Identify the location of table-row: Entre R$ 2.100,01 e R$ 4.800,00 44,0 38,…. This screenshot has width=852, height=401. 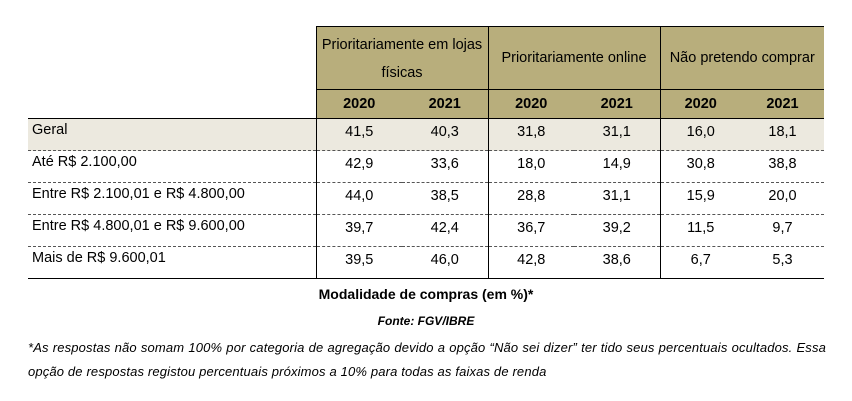
(426, 198).